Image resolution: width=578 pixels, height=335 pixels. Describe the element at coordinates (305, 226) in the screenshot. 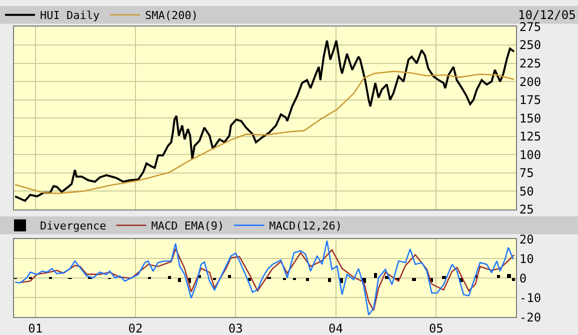

I see `legend-label: MACD(12,26)` at that location.